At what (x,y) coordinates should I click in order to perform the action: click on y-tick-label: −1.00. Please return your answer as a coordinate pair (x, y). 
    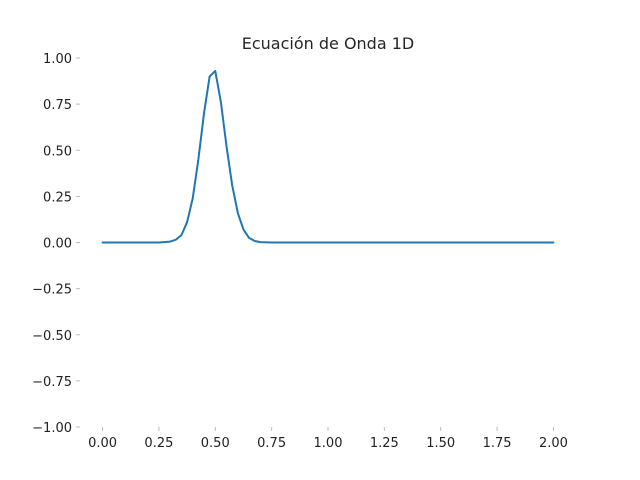
    Looking at the image, I should click on (52, 428).